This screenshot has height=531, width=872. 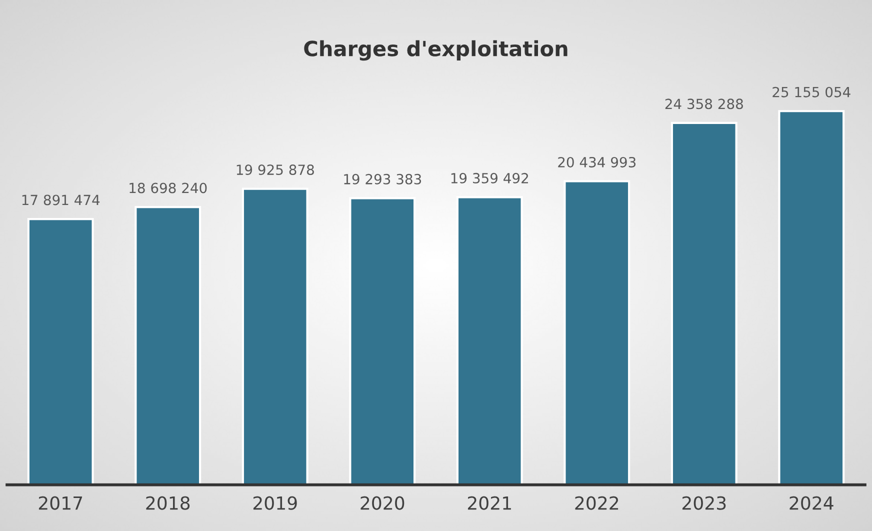 I want to click on x-tick-label: 2018, so click(x=168, y=503).